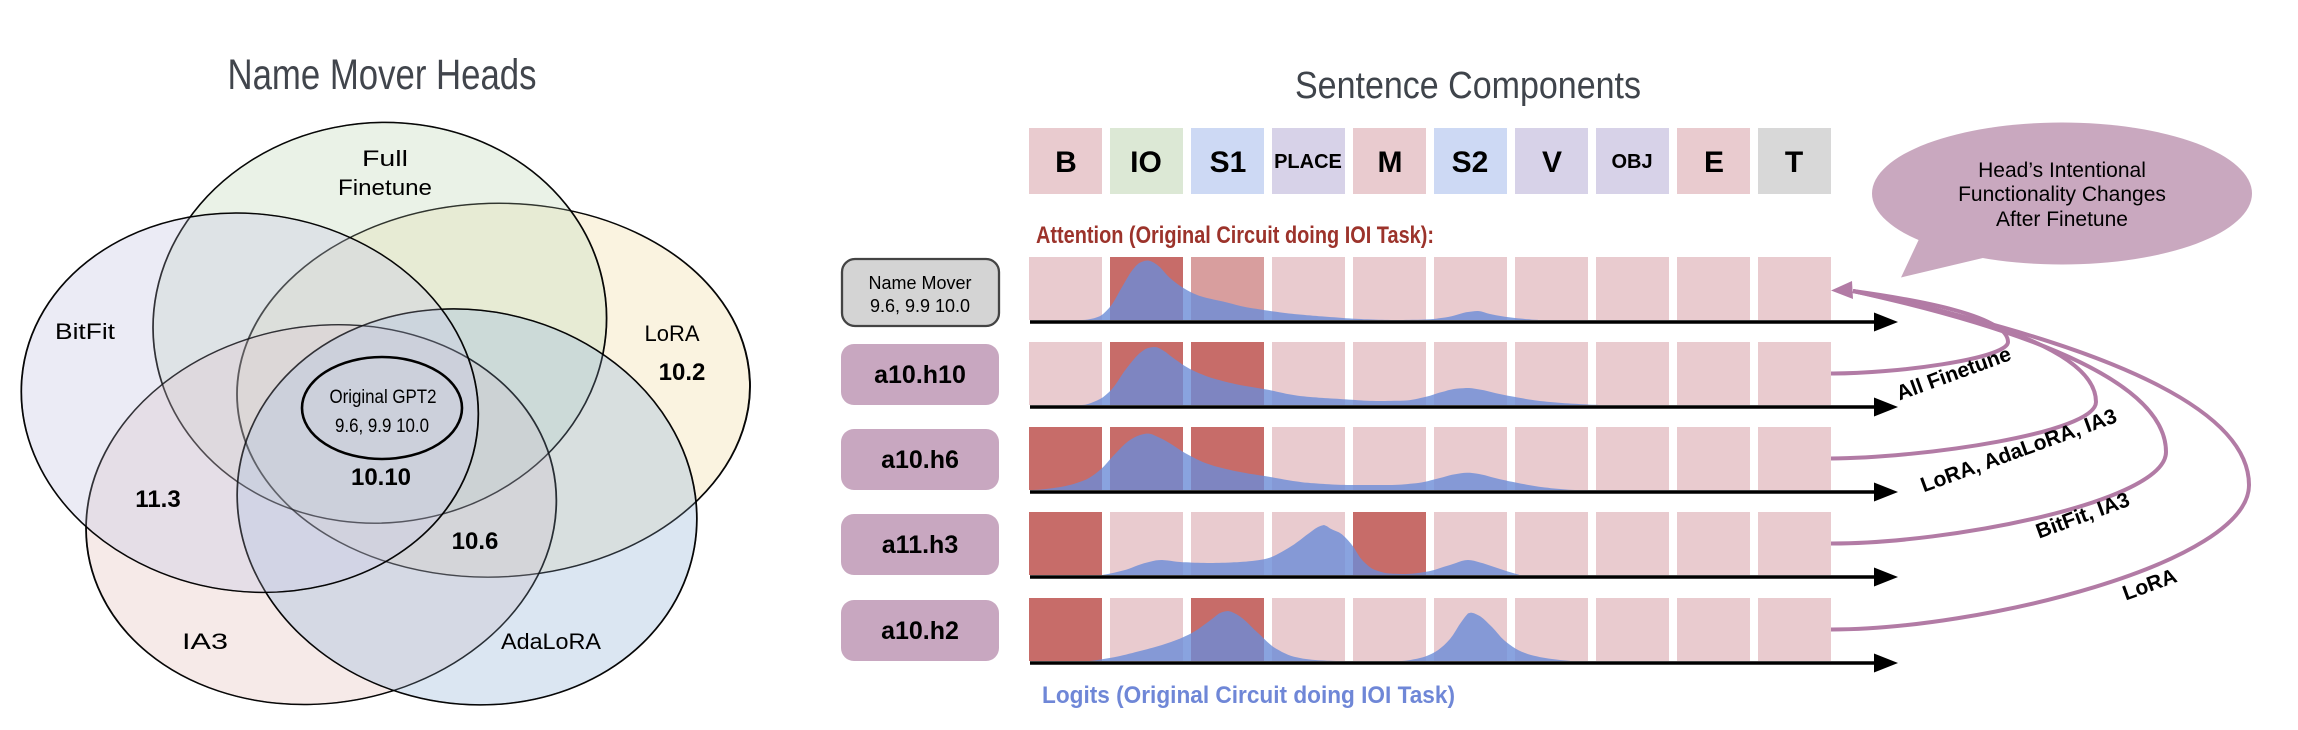 Image resolution: width=2298 pixels, height=730 pixels. Describe the element at coordinates (920, 460) in the screenshot. I see `svg-text: a10.h6` at that location.